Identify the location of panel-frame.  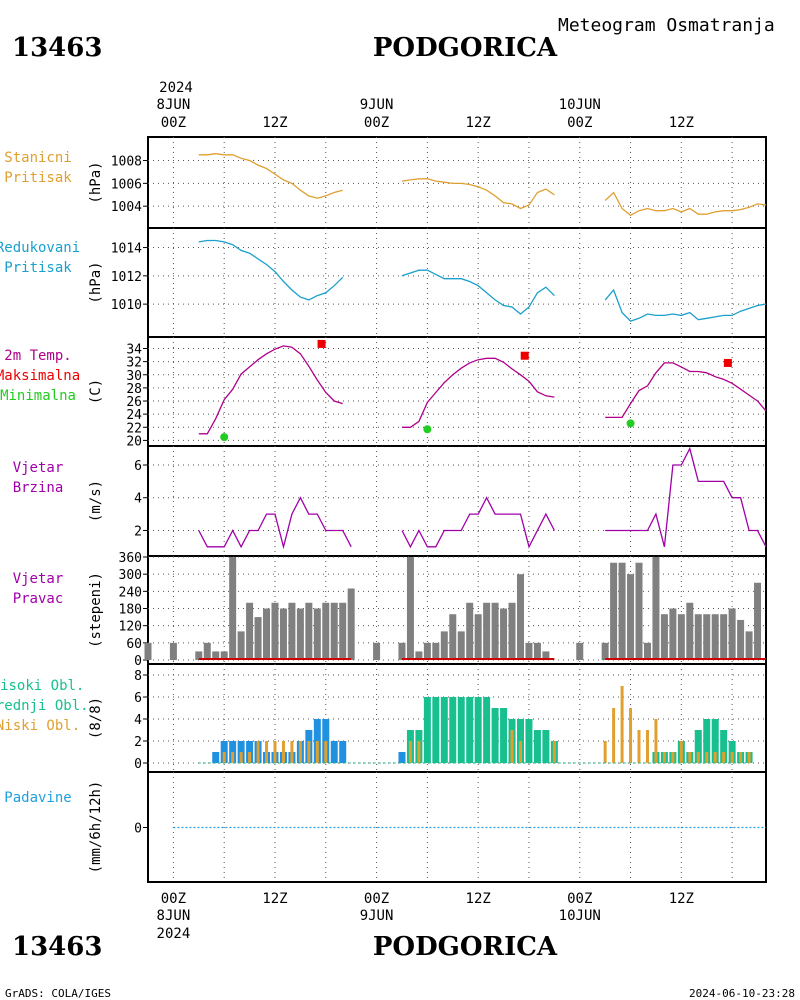
(457, 282).